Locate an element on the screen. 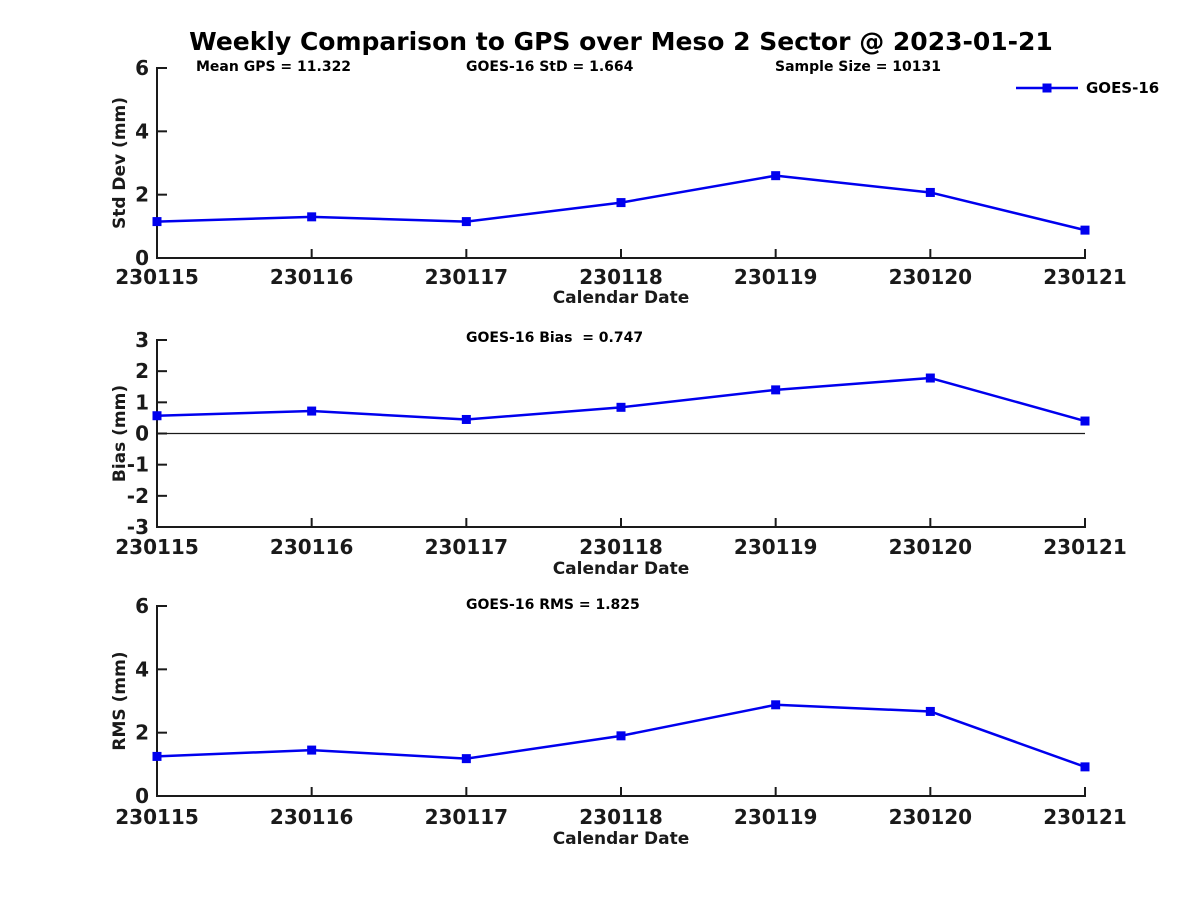  data-line is located at coordinates (621, 399).